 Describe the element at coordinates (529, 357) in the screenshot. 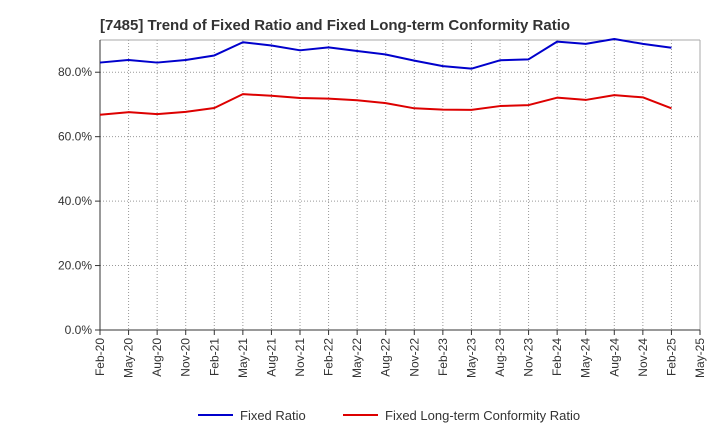

I see `x-tick-label: Nov-23` at that location.